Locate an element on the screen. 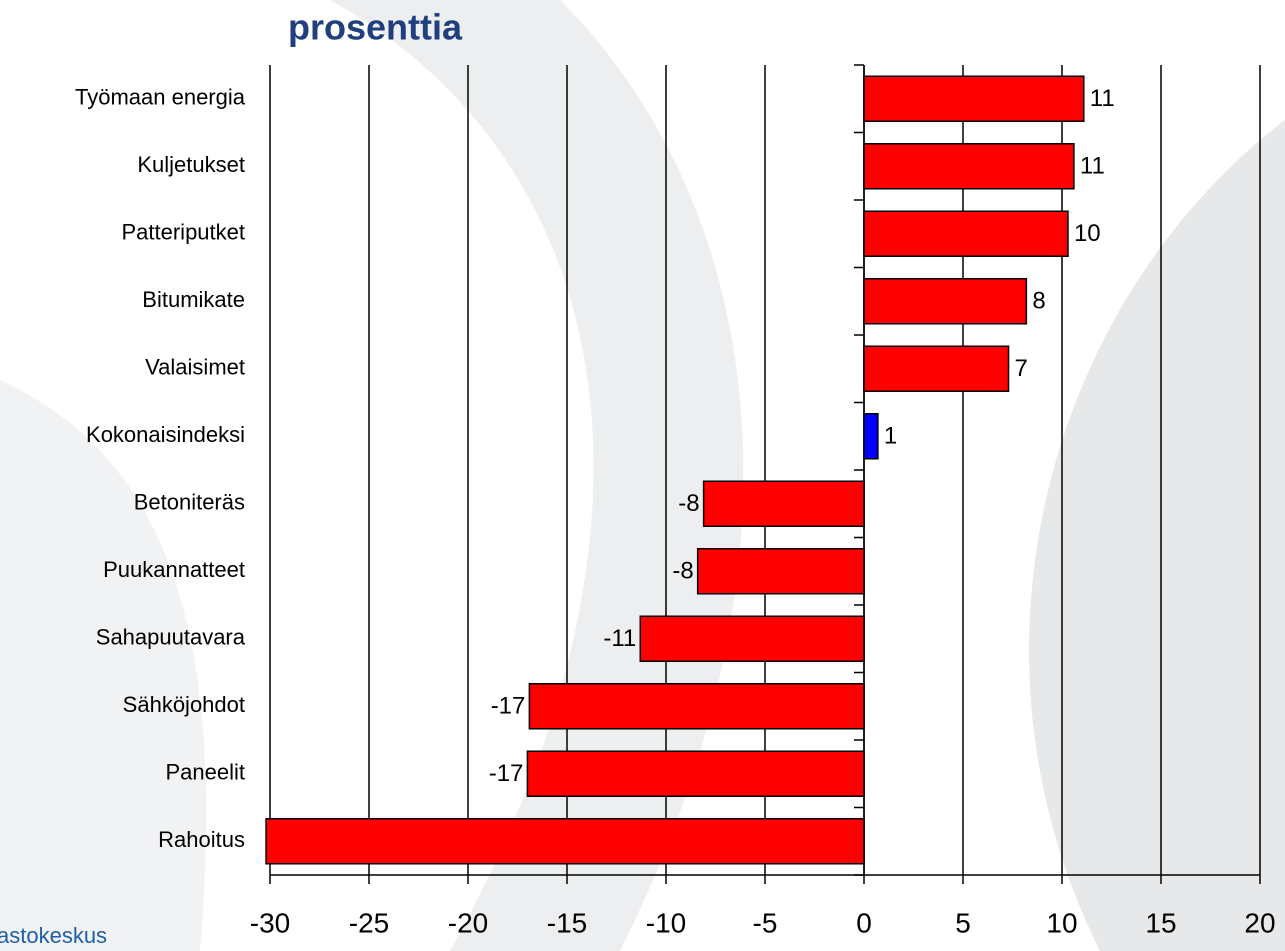 This screenshot has height=951, width=1285. value-label: 7 is located at coordinates (1021, 368).